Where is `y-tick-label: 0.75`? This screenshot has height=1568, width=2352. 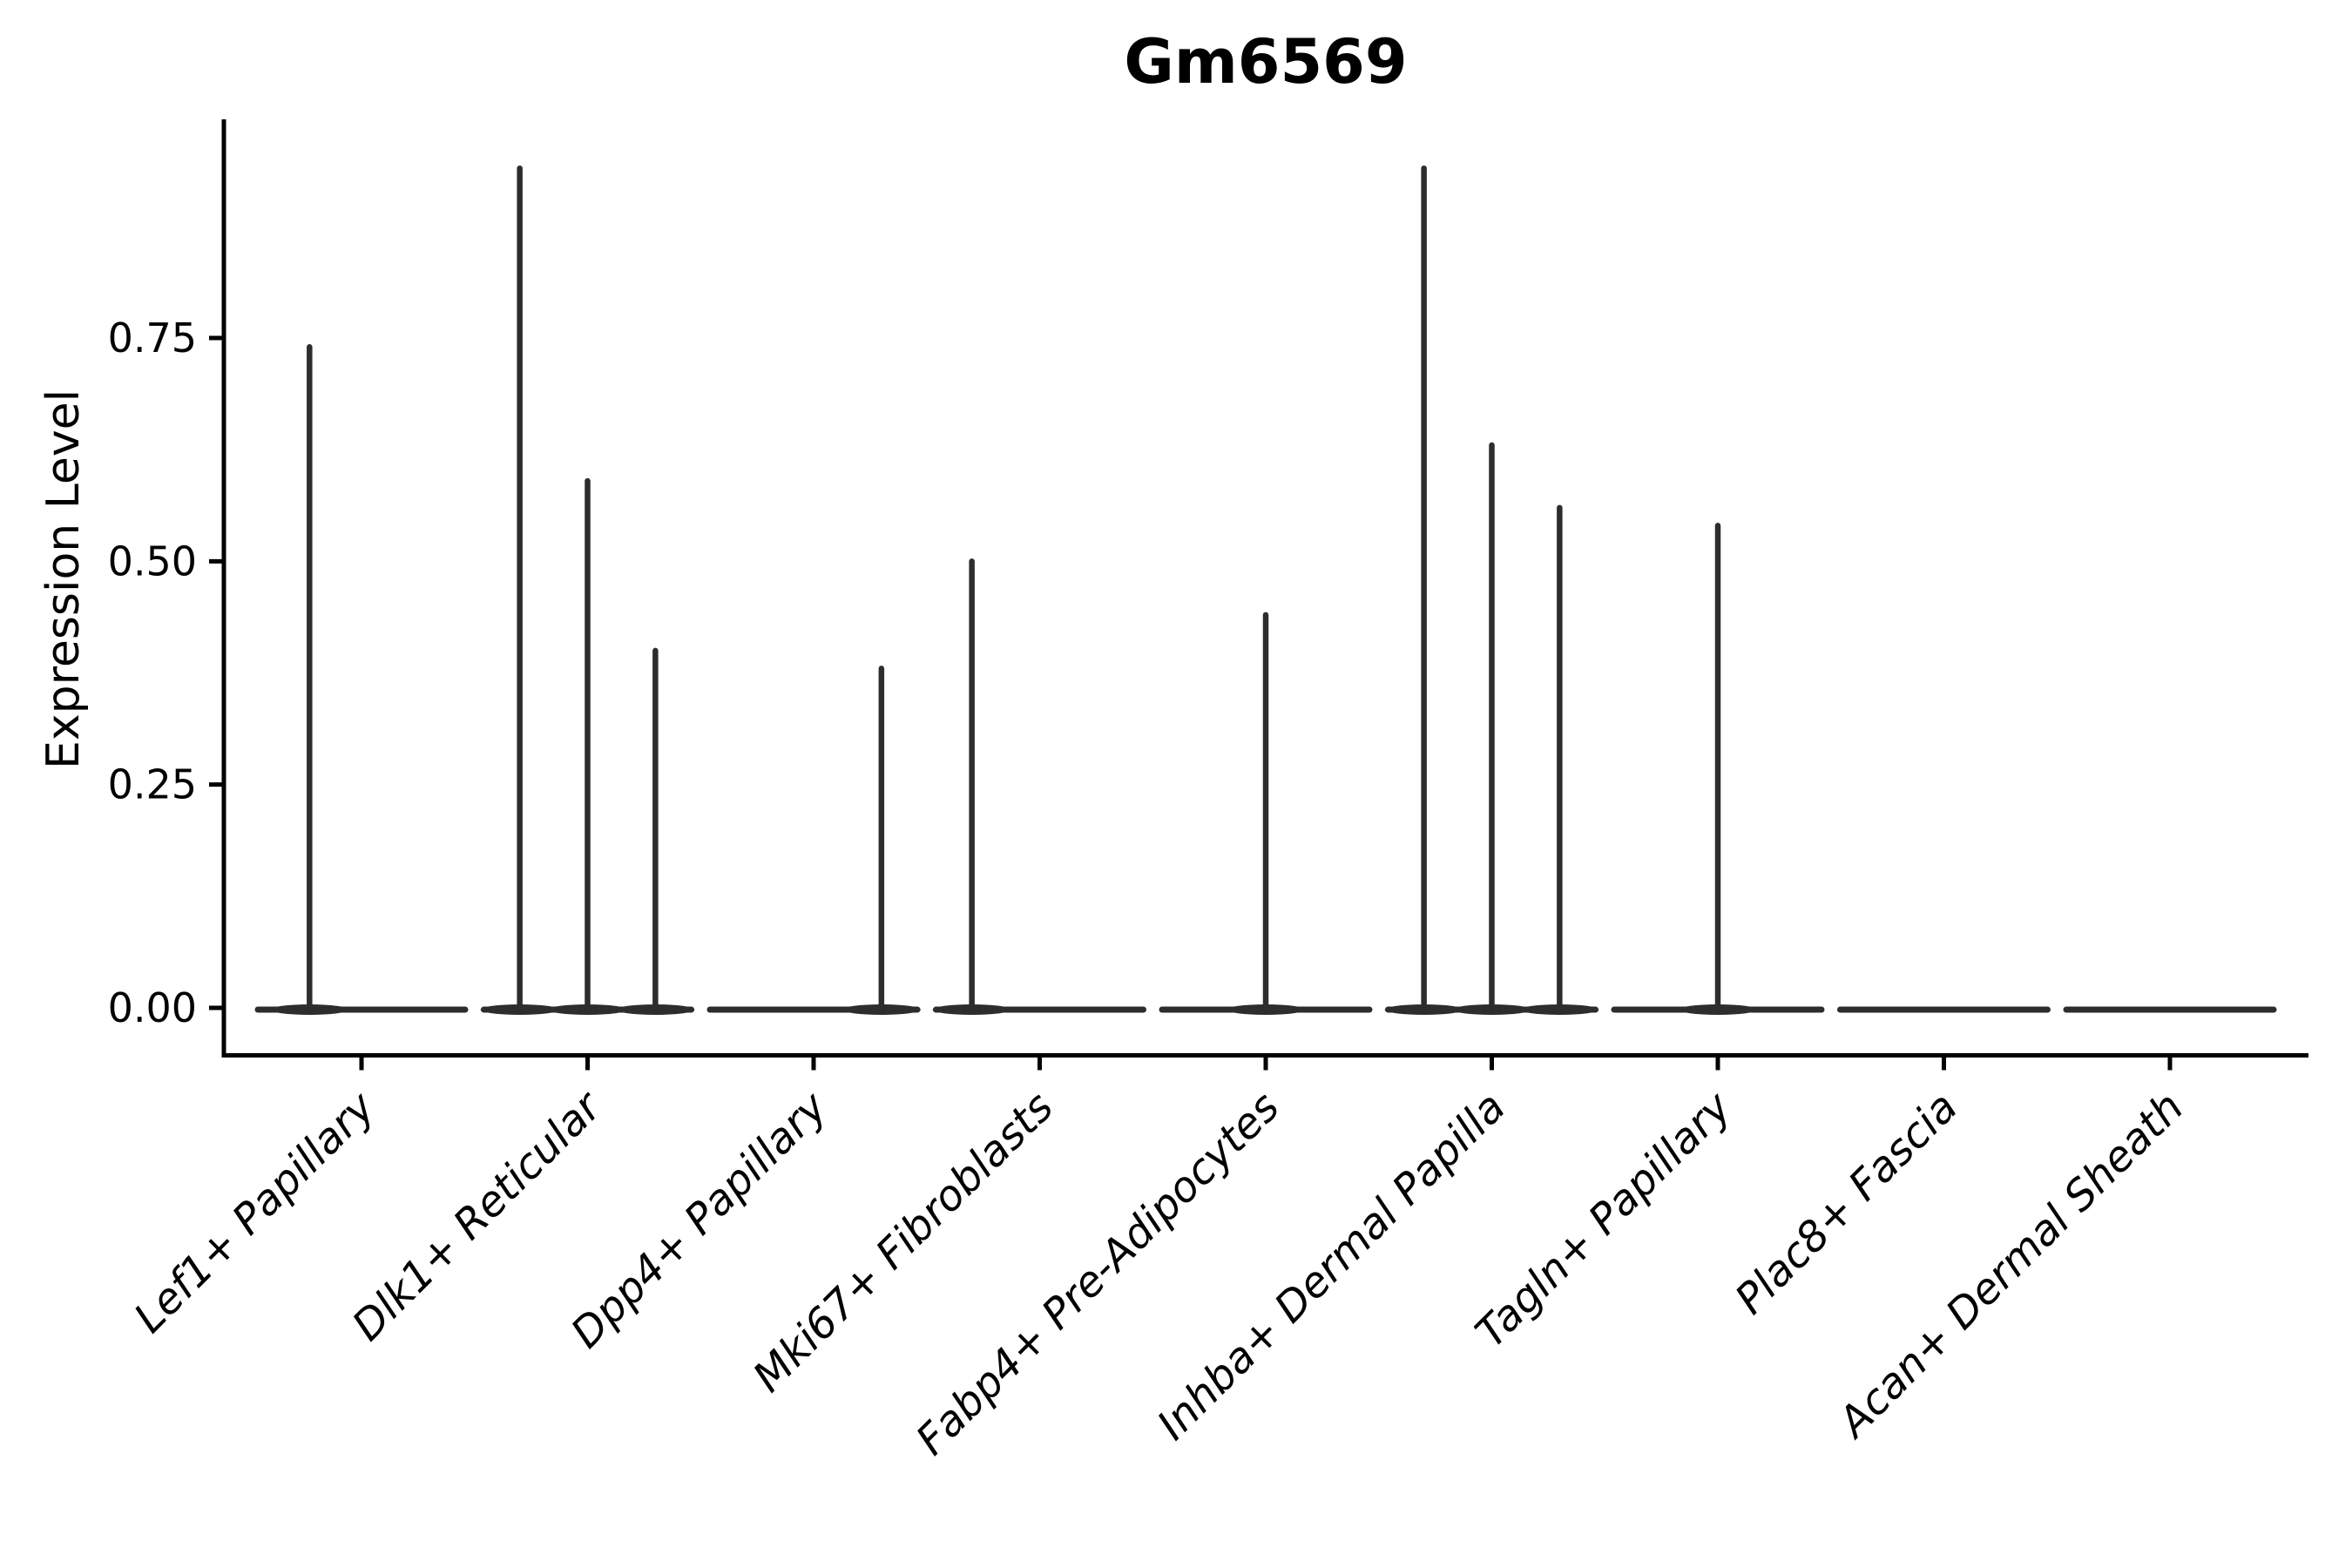 y-tick-label: 0.75 is located at coordinates (152, 338).